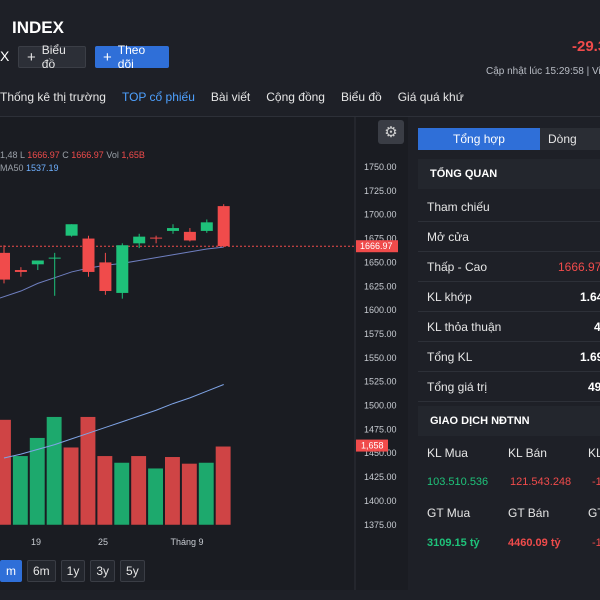  What do you see at coordinates (132, 571) in the screenshot?
I see `range-5y: 5y` at bounding box center [132, 571].